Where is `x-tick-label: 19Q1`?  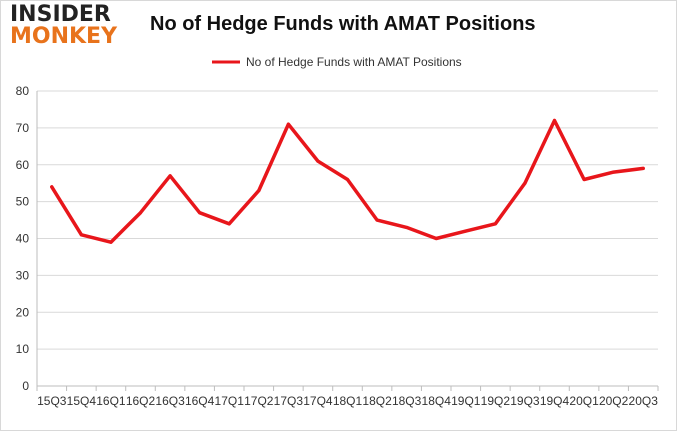 x-tick-label: 19Q1 is located at coordinates (466, 401).